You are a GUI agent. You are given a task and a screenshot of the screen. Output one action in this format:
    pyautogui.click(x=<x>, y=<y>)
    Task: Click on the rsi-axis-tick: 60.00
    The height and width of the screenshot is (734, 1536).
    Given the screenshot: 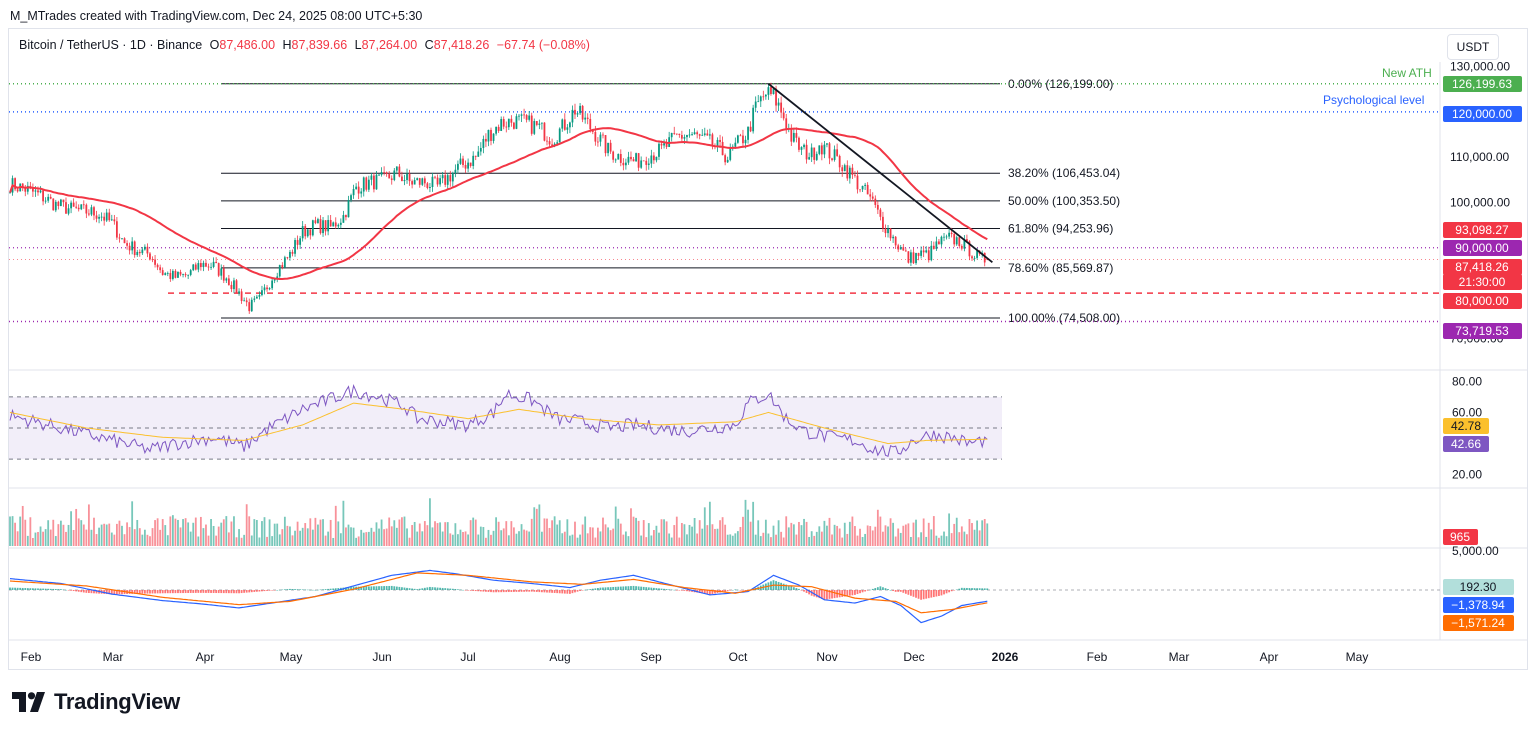 What is the action you would take?
    pyautogui.click(x=1467, y=412)
    